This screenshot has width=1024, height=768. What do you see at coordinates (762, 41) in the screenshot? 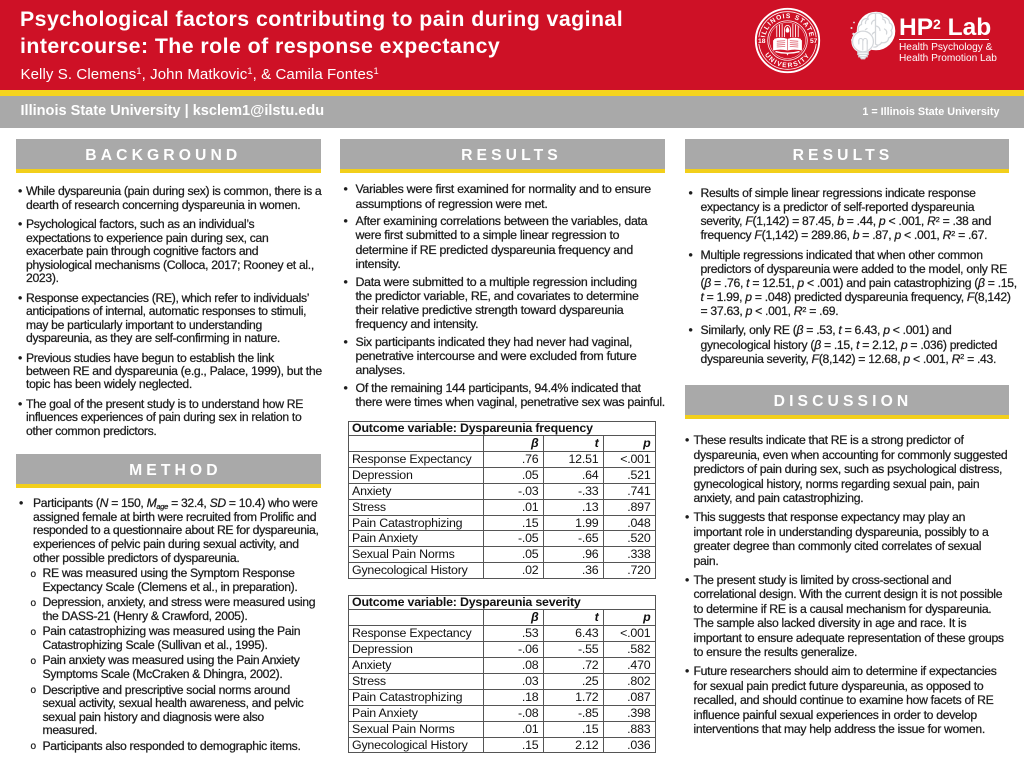
I see `svg-text: 18` at bounding box center [762, 41].